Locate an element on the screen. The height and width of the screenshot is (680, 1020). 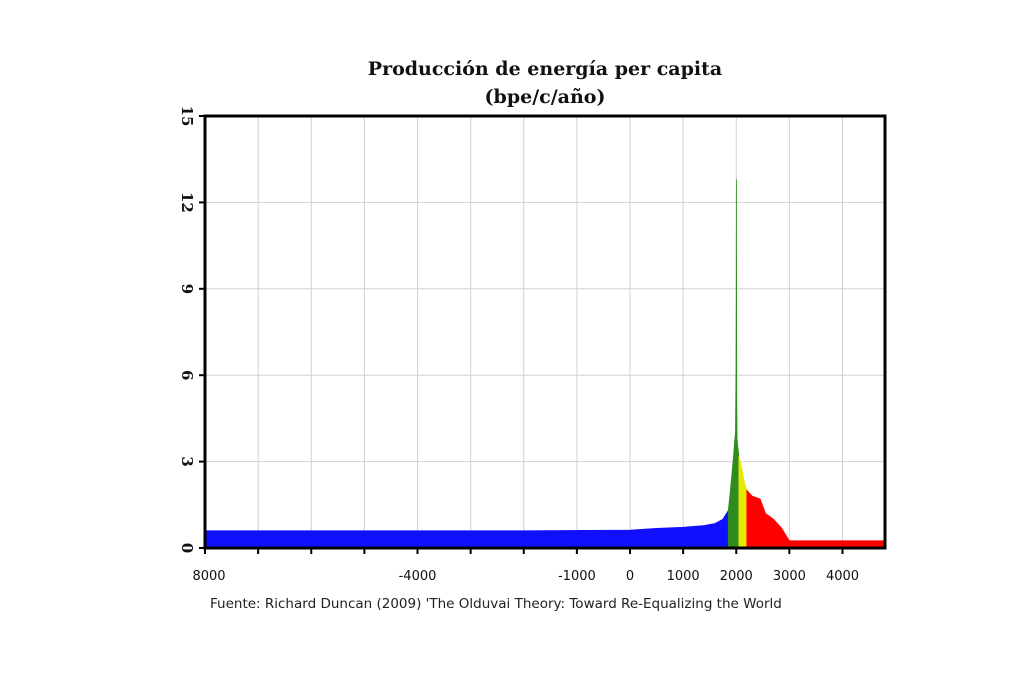
y-tick-label: 3 is located at coordinates (187, 461).